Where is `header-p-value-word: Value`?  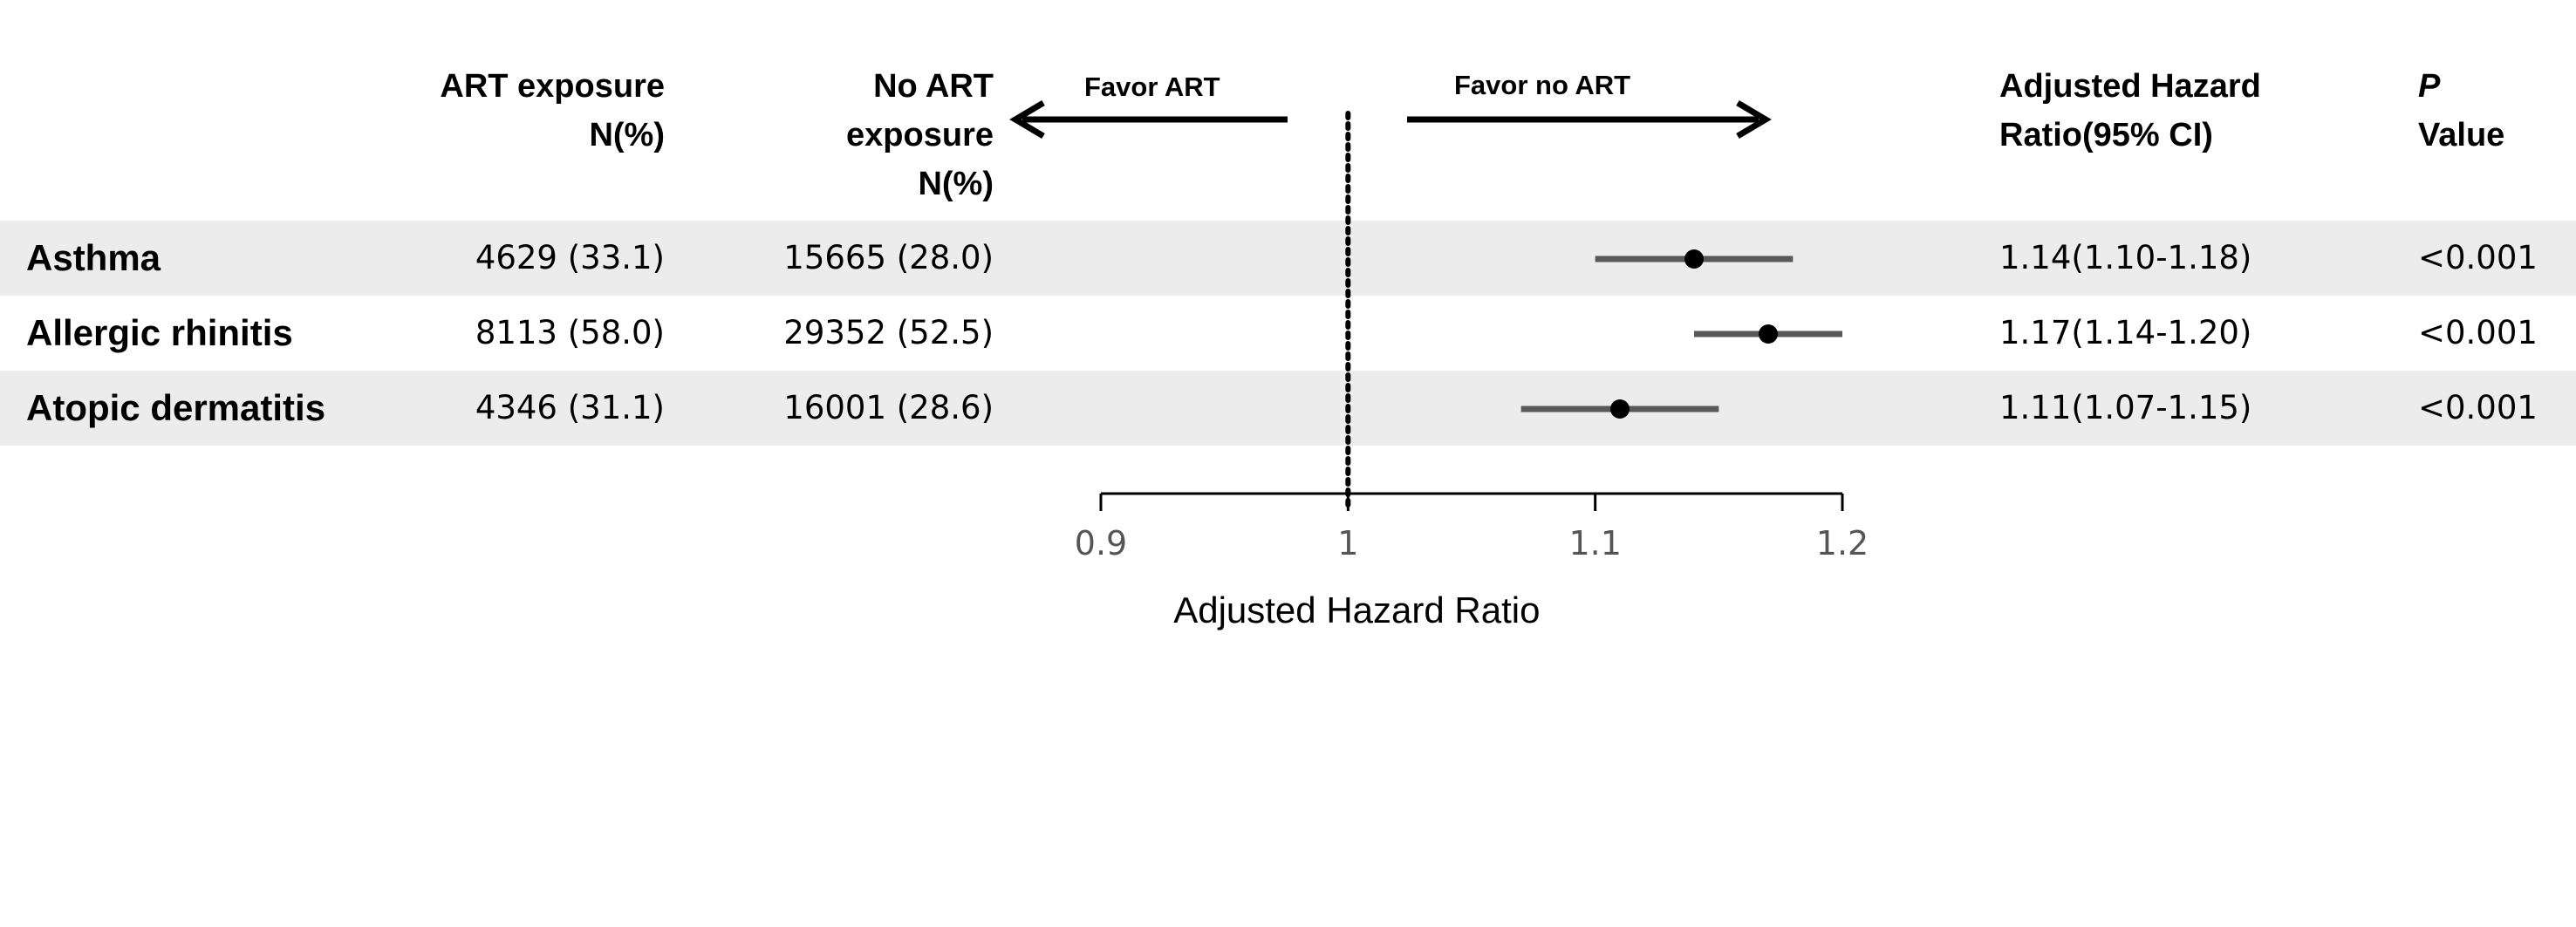 header-p-value-word: Value is located at coordinates (2461, 135).